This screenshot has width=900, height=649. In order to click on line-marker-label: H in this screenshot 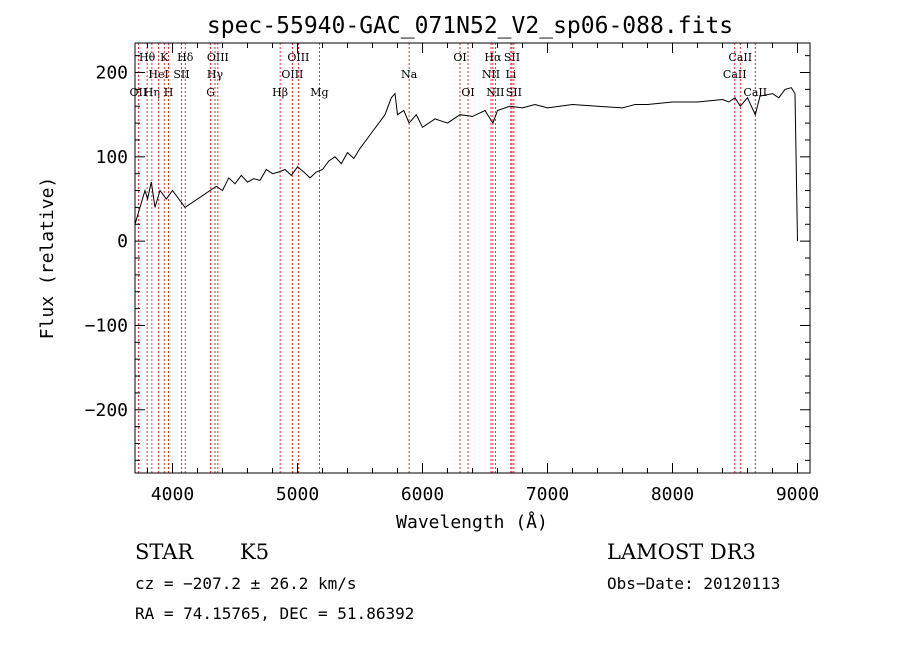, I will do `click(169, 92)`.